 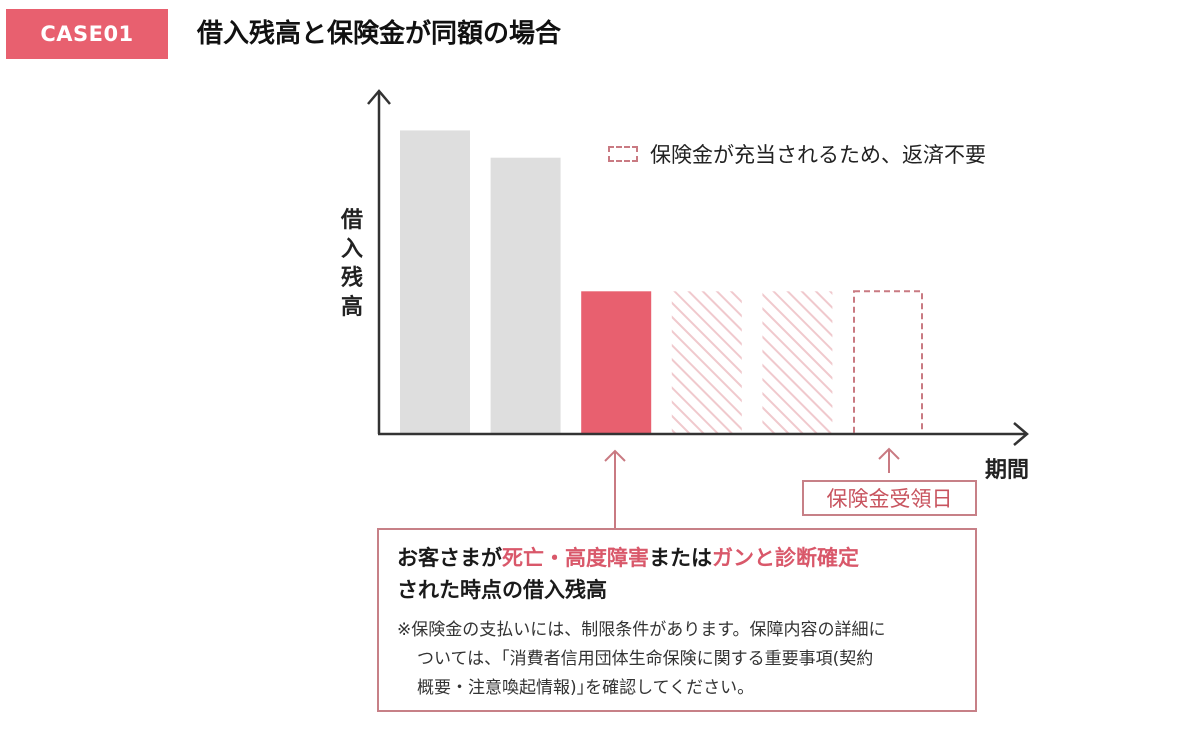 I want to click on footnote-line2: ついては、｢消費者信用団体生命保険に関する重要事項(契約, so click(x=645, y=659).